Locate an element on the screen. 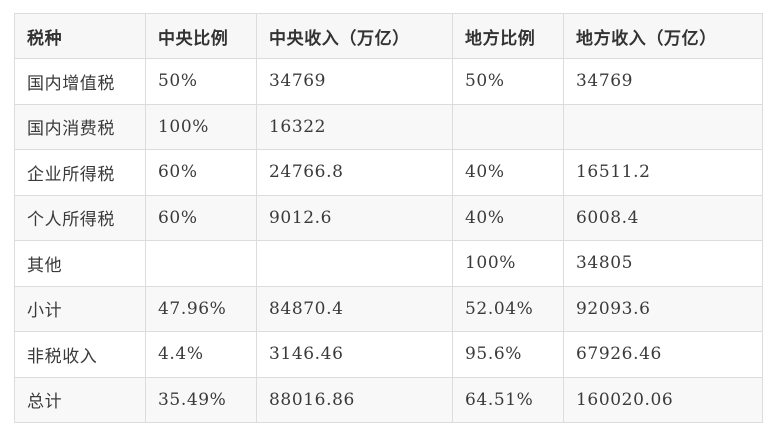 The width and height of the screenshot is (778, 435). cell-central-ratio: 35.49% is located at coordinates (201, 399).